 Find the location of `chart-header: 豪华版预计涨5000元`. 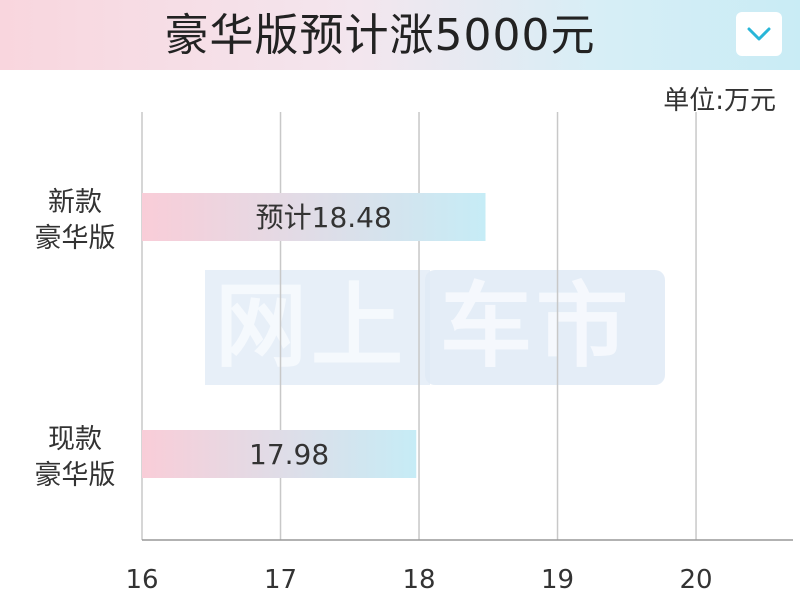

chart-header: 豪华版预计涨5000元 is located at coordinates (400, 35).